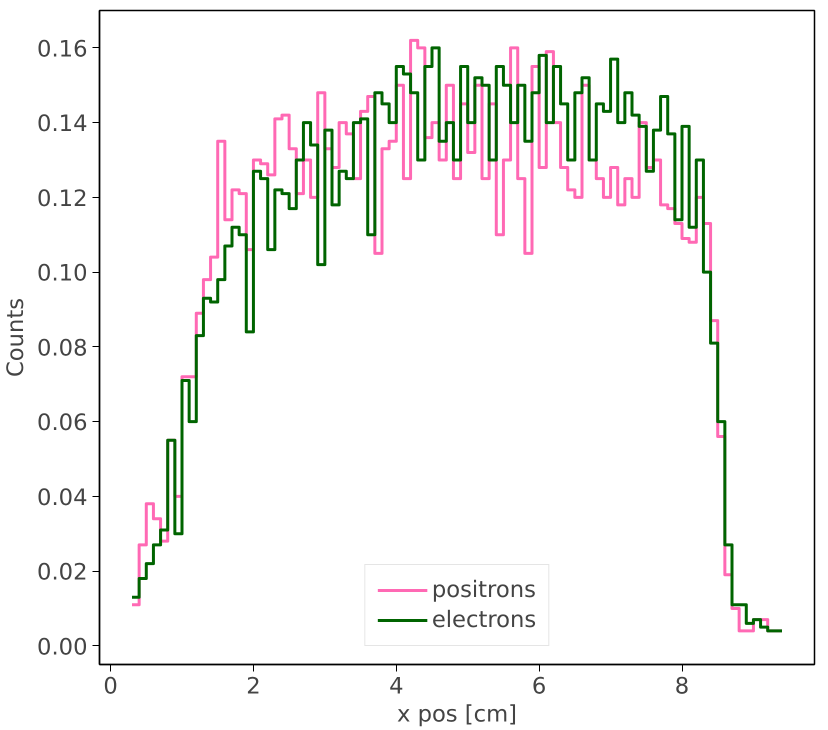 Image resolution: width=828 pixels, height=730 pixels. What do you see at coordinates (62, 199) in the screenshot?
I see `y-tick-label: 0.12` at bounding box center [62, 199].